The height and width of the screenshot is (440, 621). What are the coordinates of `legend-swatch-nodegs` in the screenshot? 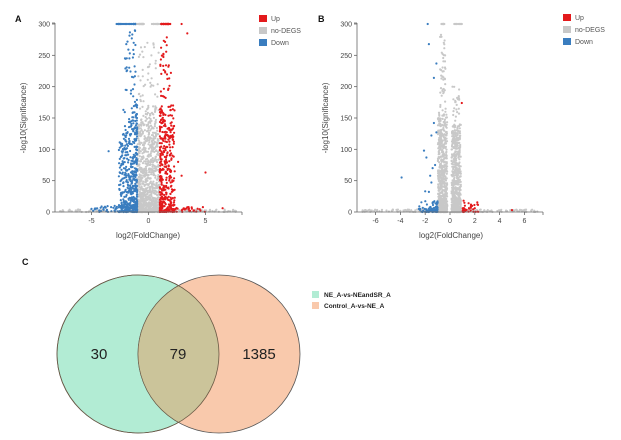 It's located at (263, 30).